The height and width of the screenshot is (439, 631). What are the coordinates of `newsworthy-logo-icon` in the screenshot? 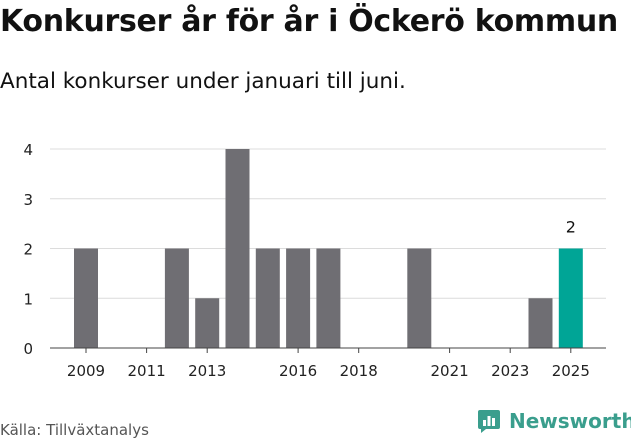 It's located at (489, 421).